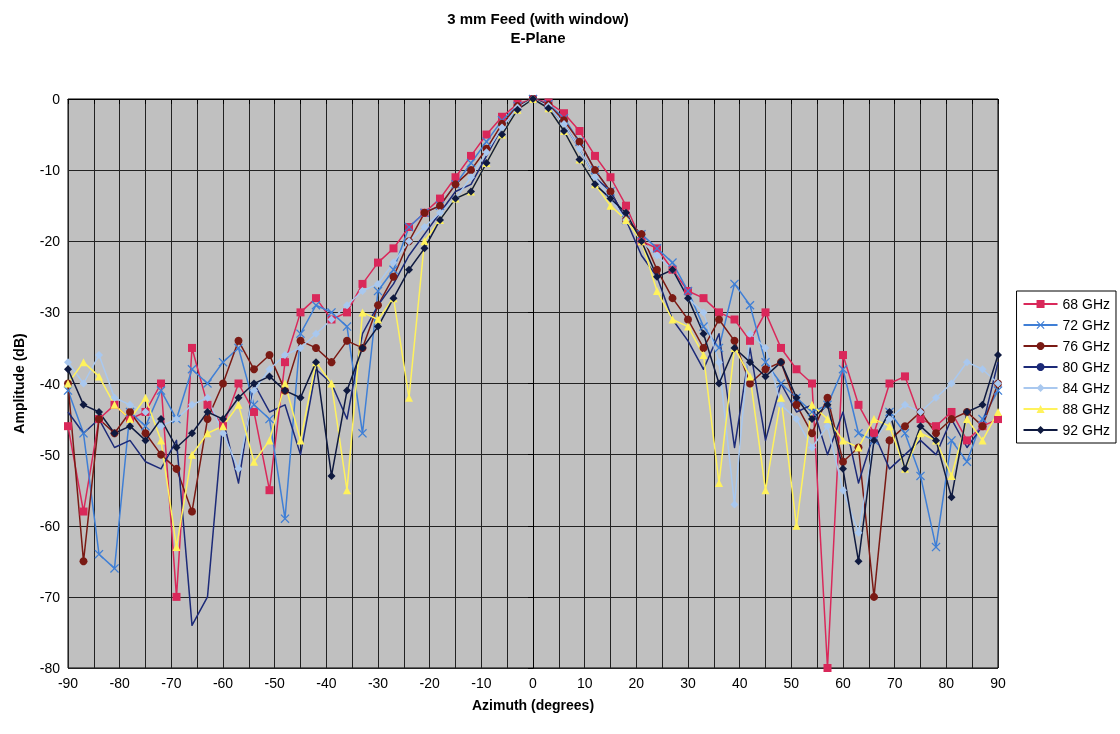 This screenshot has width=1120, height=734. Describe the element at coordinates (223, 683) in the screenshot. I see `x-tick-label: -60` at that location.